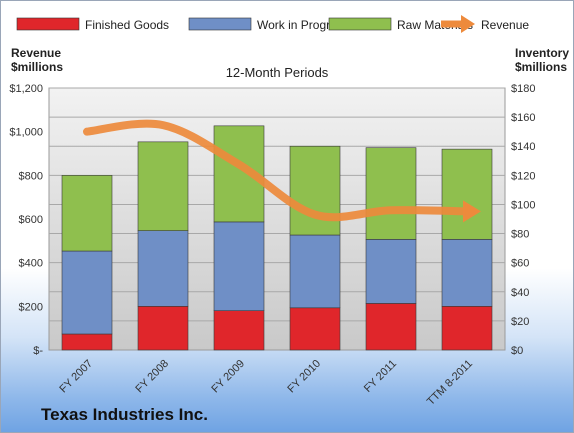 The height and width of the screenshot is (433, 574). I want to click on left-axis-label-line2: $millions, so click(37, 67).